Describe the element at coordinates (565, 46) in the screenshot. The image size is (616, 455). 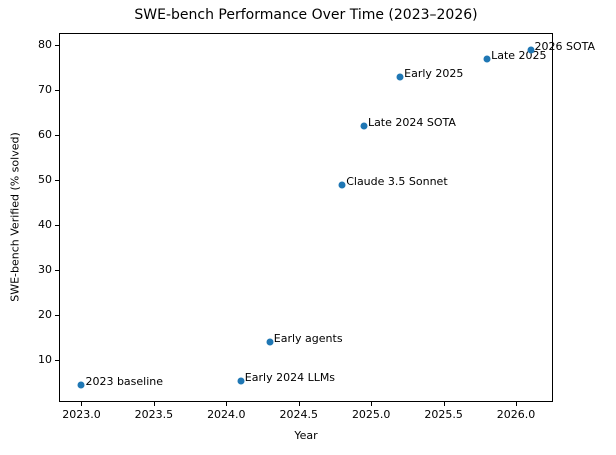
I see `point-annotation: 2026 SOTA` at that location.